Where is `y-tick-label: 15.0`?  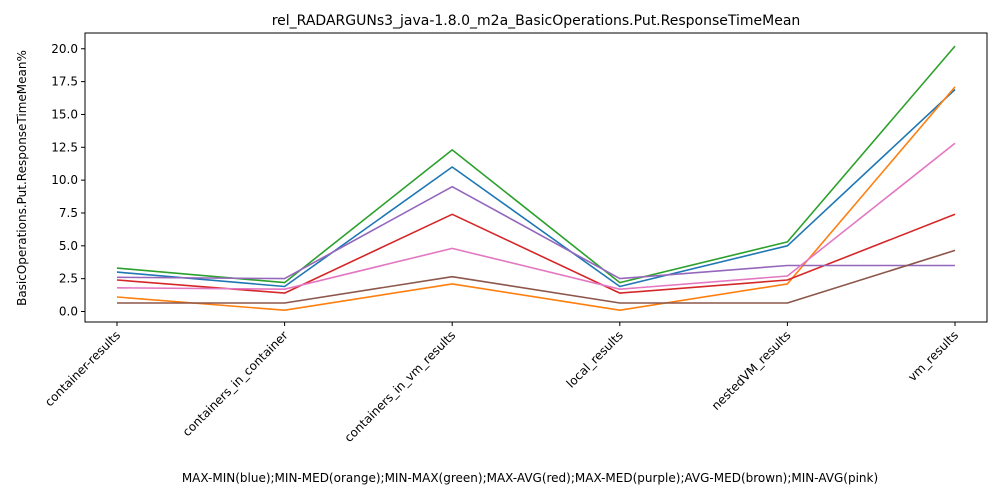 y-tick-label: 15.0 is located at coordinates (64, 114).